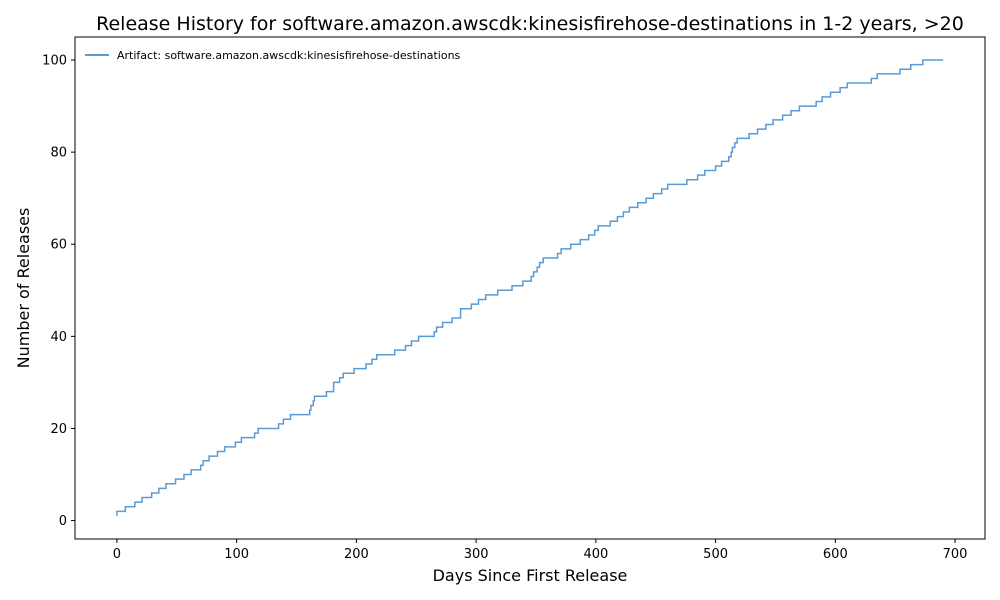 This screenshot has height=600, width=1000. I want to click on x-tick-label: 0, so click(117, 554).